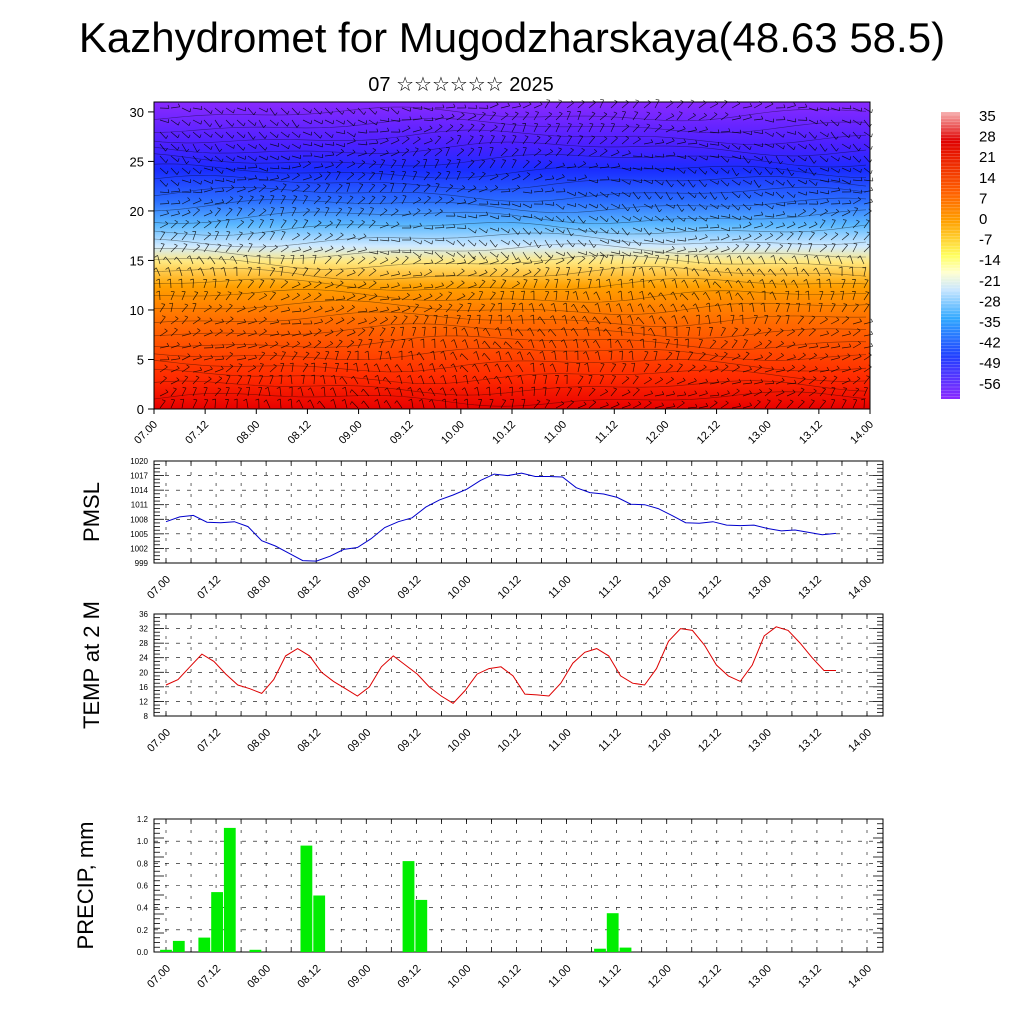 This screenshot has width=1024, height=1024. Describe the element at coordinates (987, 116) in the screenshot. I see `colorbar-label: 35` at that location.